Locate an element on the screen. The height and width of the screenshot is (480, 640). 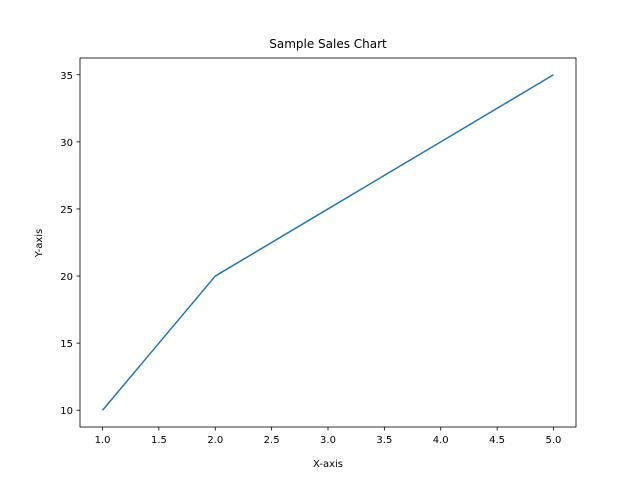
x-tick-label: 1.0 is located at coordinates (103, 440).